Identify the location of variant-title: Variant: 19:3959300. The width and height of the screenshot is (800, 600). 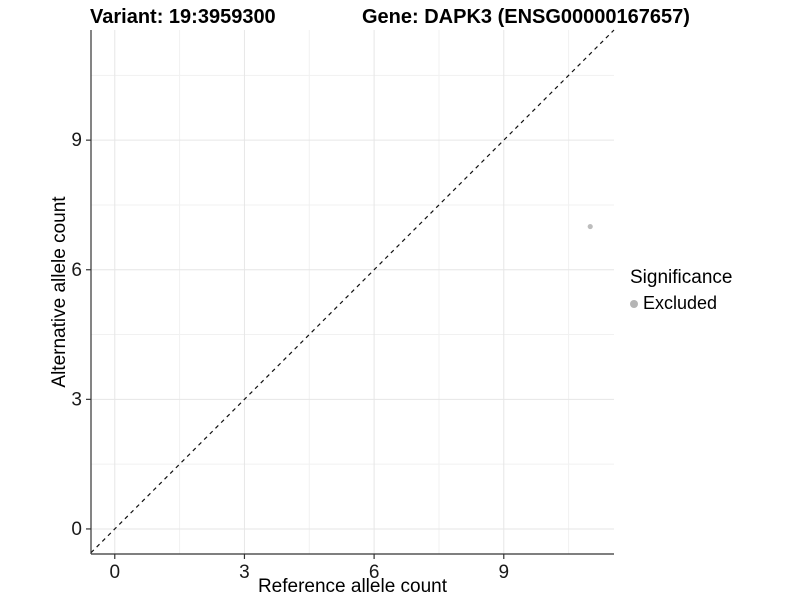
(183, 17).